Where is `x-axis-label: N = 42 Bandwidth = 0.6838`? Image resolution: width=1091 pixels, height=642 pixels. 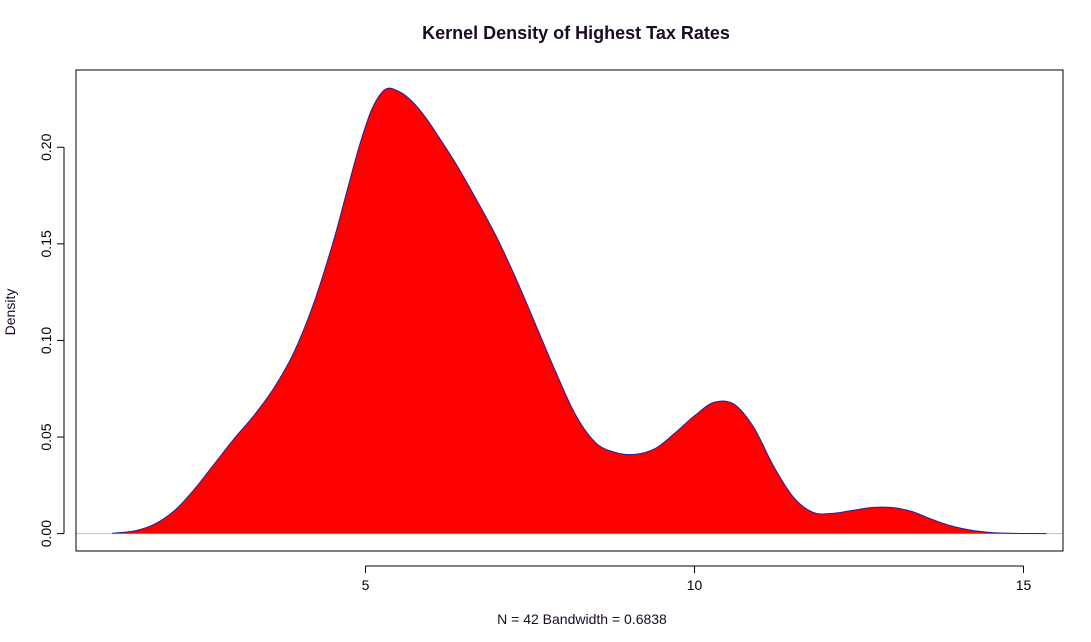 x-axis-label: N = 42 Bandwidth = 0.6838 is located at coordinates (582, 619).